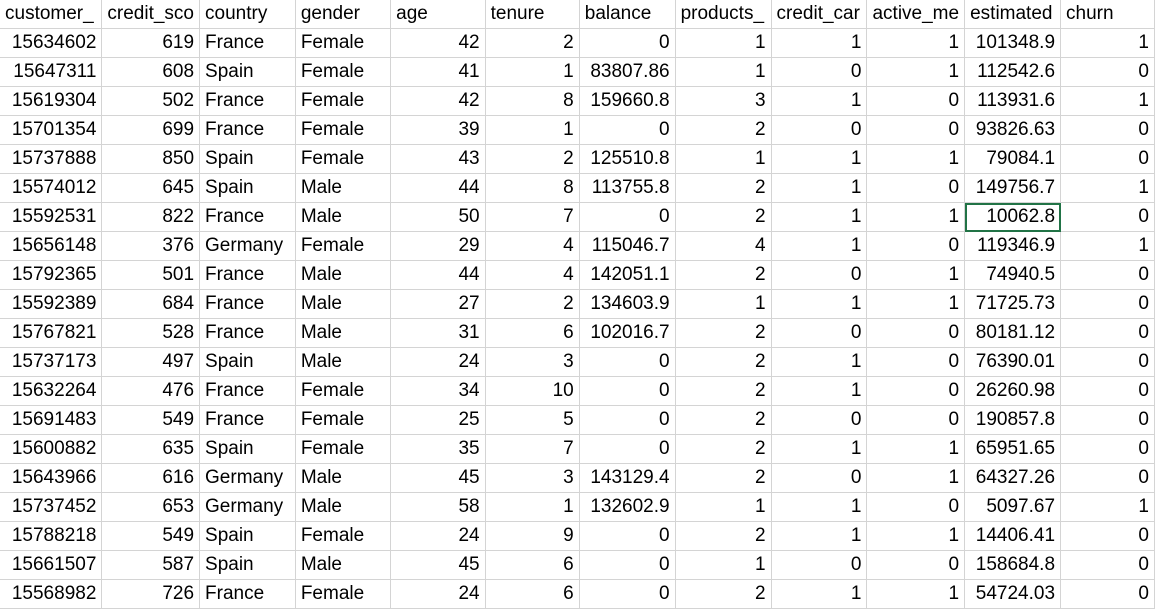 This screenshot has width=1155, height=616. I want to click on table-cell: 502, so click(151, 101).